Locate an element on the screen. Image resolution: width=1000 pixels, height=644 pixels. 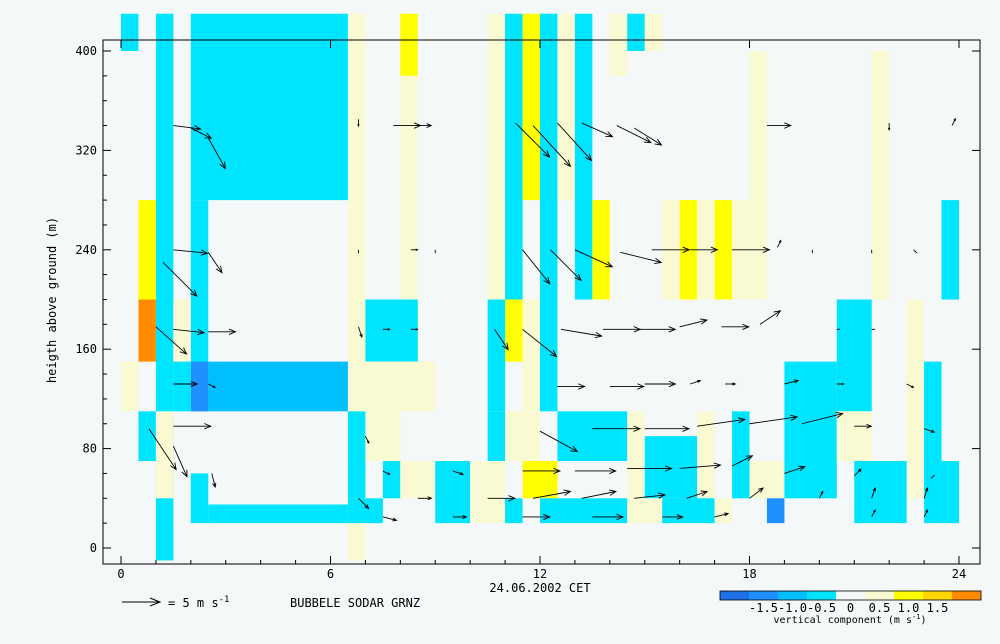
x-tick-label: 6 is located at coordinates (330, 574).